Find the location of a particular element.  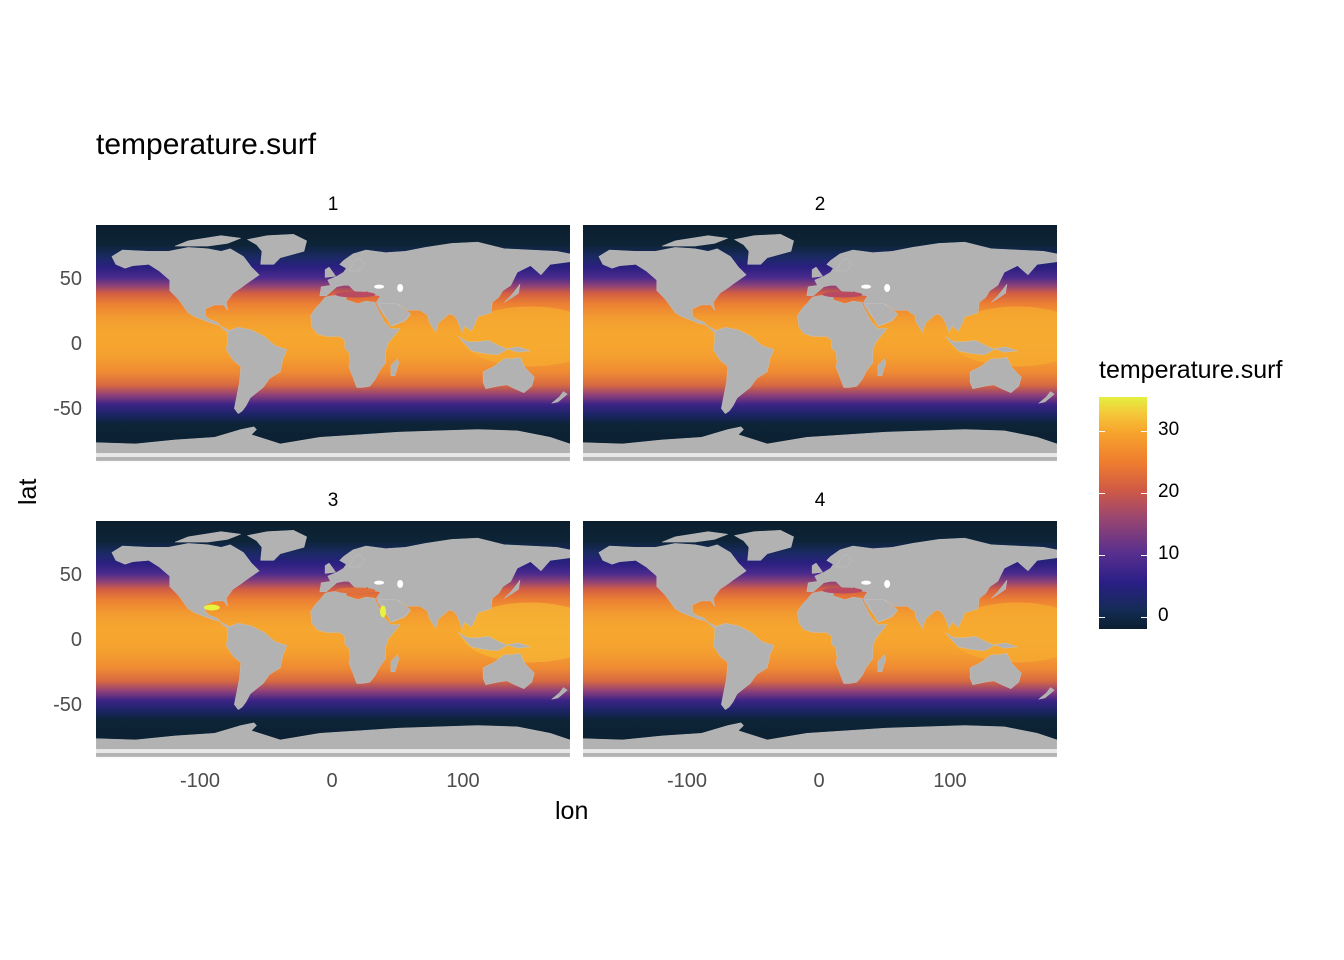

facet-strip-3: 3 is located at coordinates (333, 500).